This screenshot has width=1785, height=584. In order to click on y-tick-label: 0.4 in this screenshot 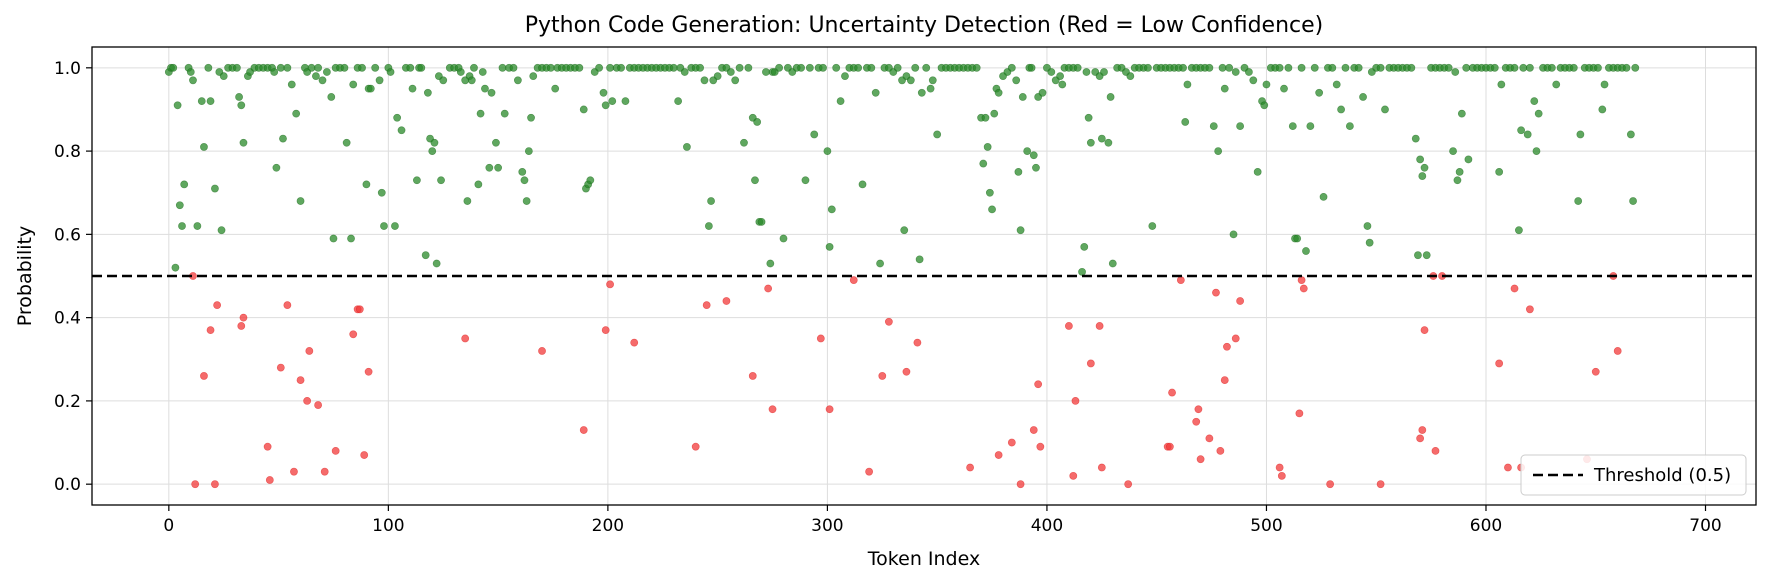, I will do `click(67, 319)`.